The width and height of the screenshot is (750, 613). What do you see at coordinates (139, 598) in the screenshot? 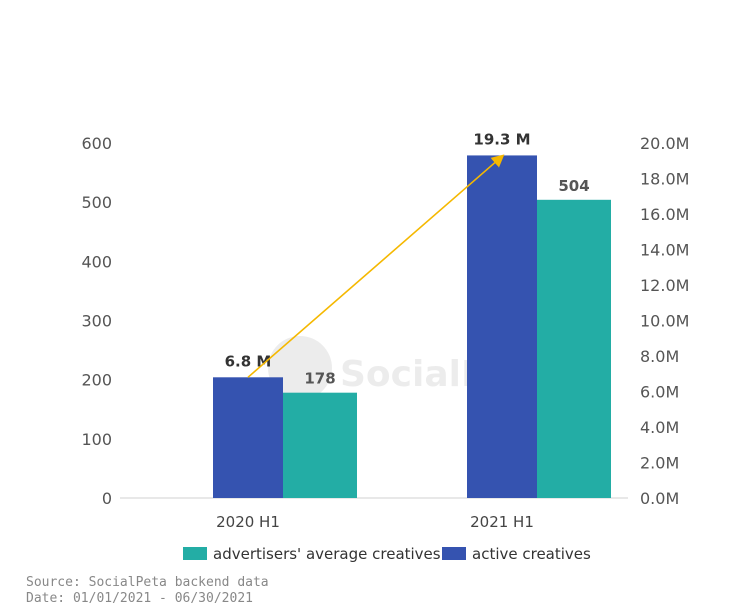
I see `date-line: Date: 01/01/2021 - 06/30/2021` at bounding box center [139, 598].